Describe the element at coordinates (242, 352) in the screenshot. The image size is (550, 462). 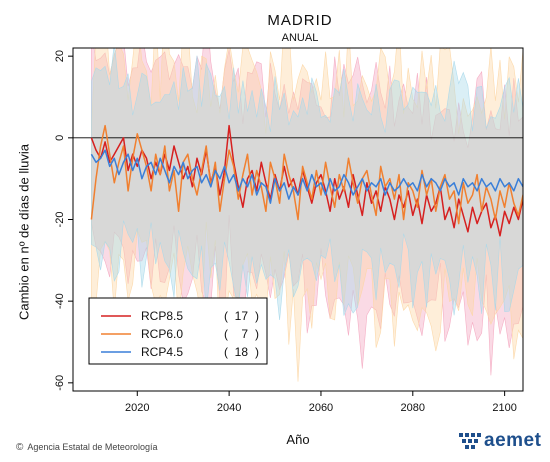
I see `legend-count: 18` at that location.